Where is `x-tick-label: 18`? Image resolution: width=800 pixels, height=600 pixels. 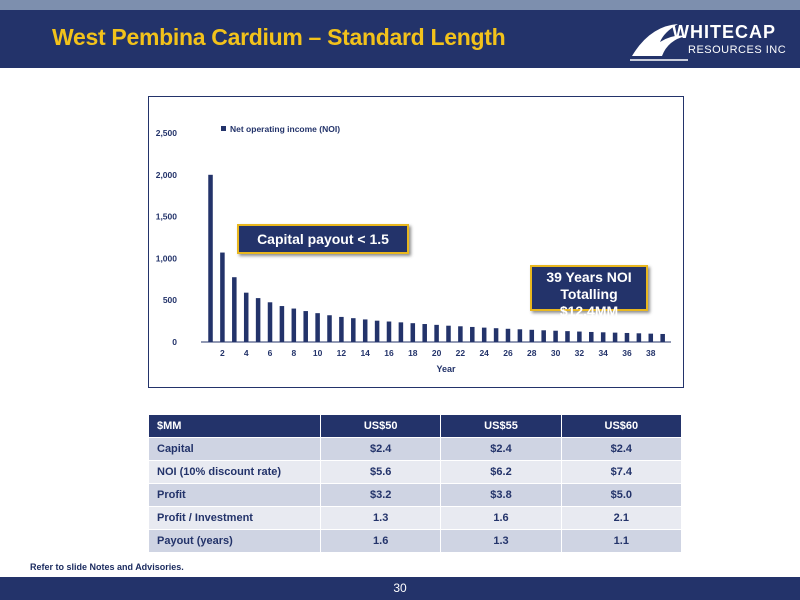 x-tick-label: 18 is located at coordinates (413, 353).